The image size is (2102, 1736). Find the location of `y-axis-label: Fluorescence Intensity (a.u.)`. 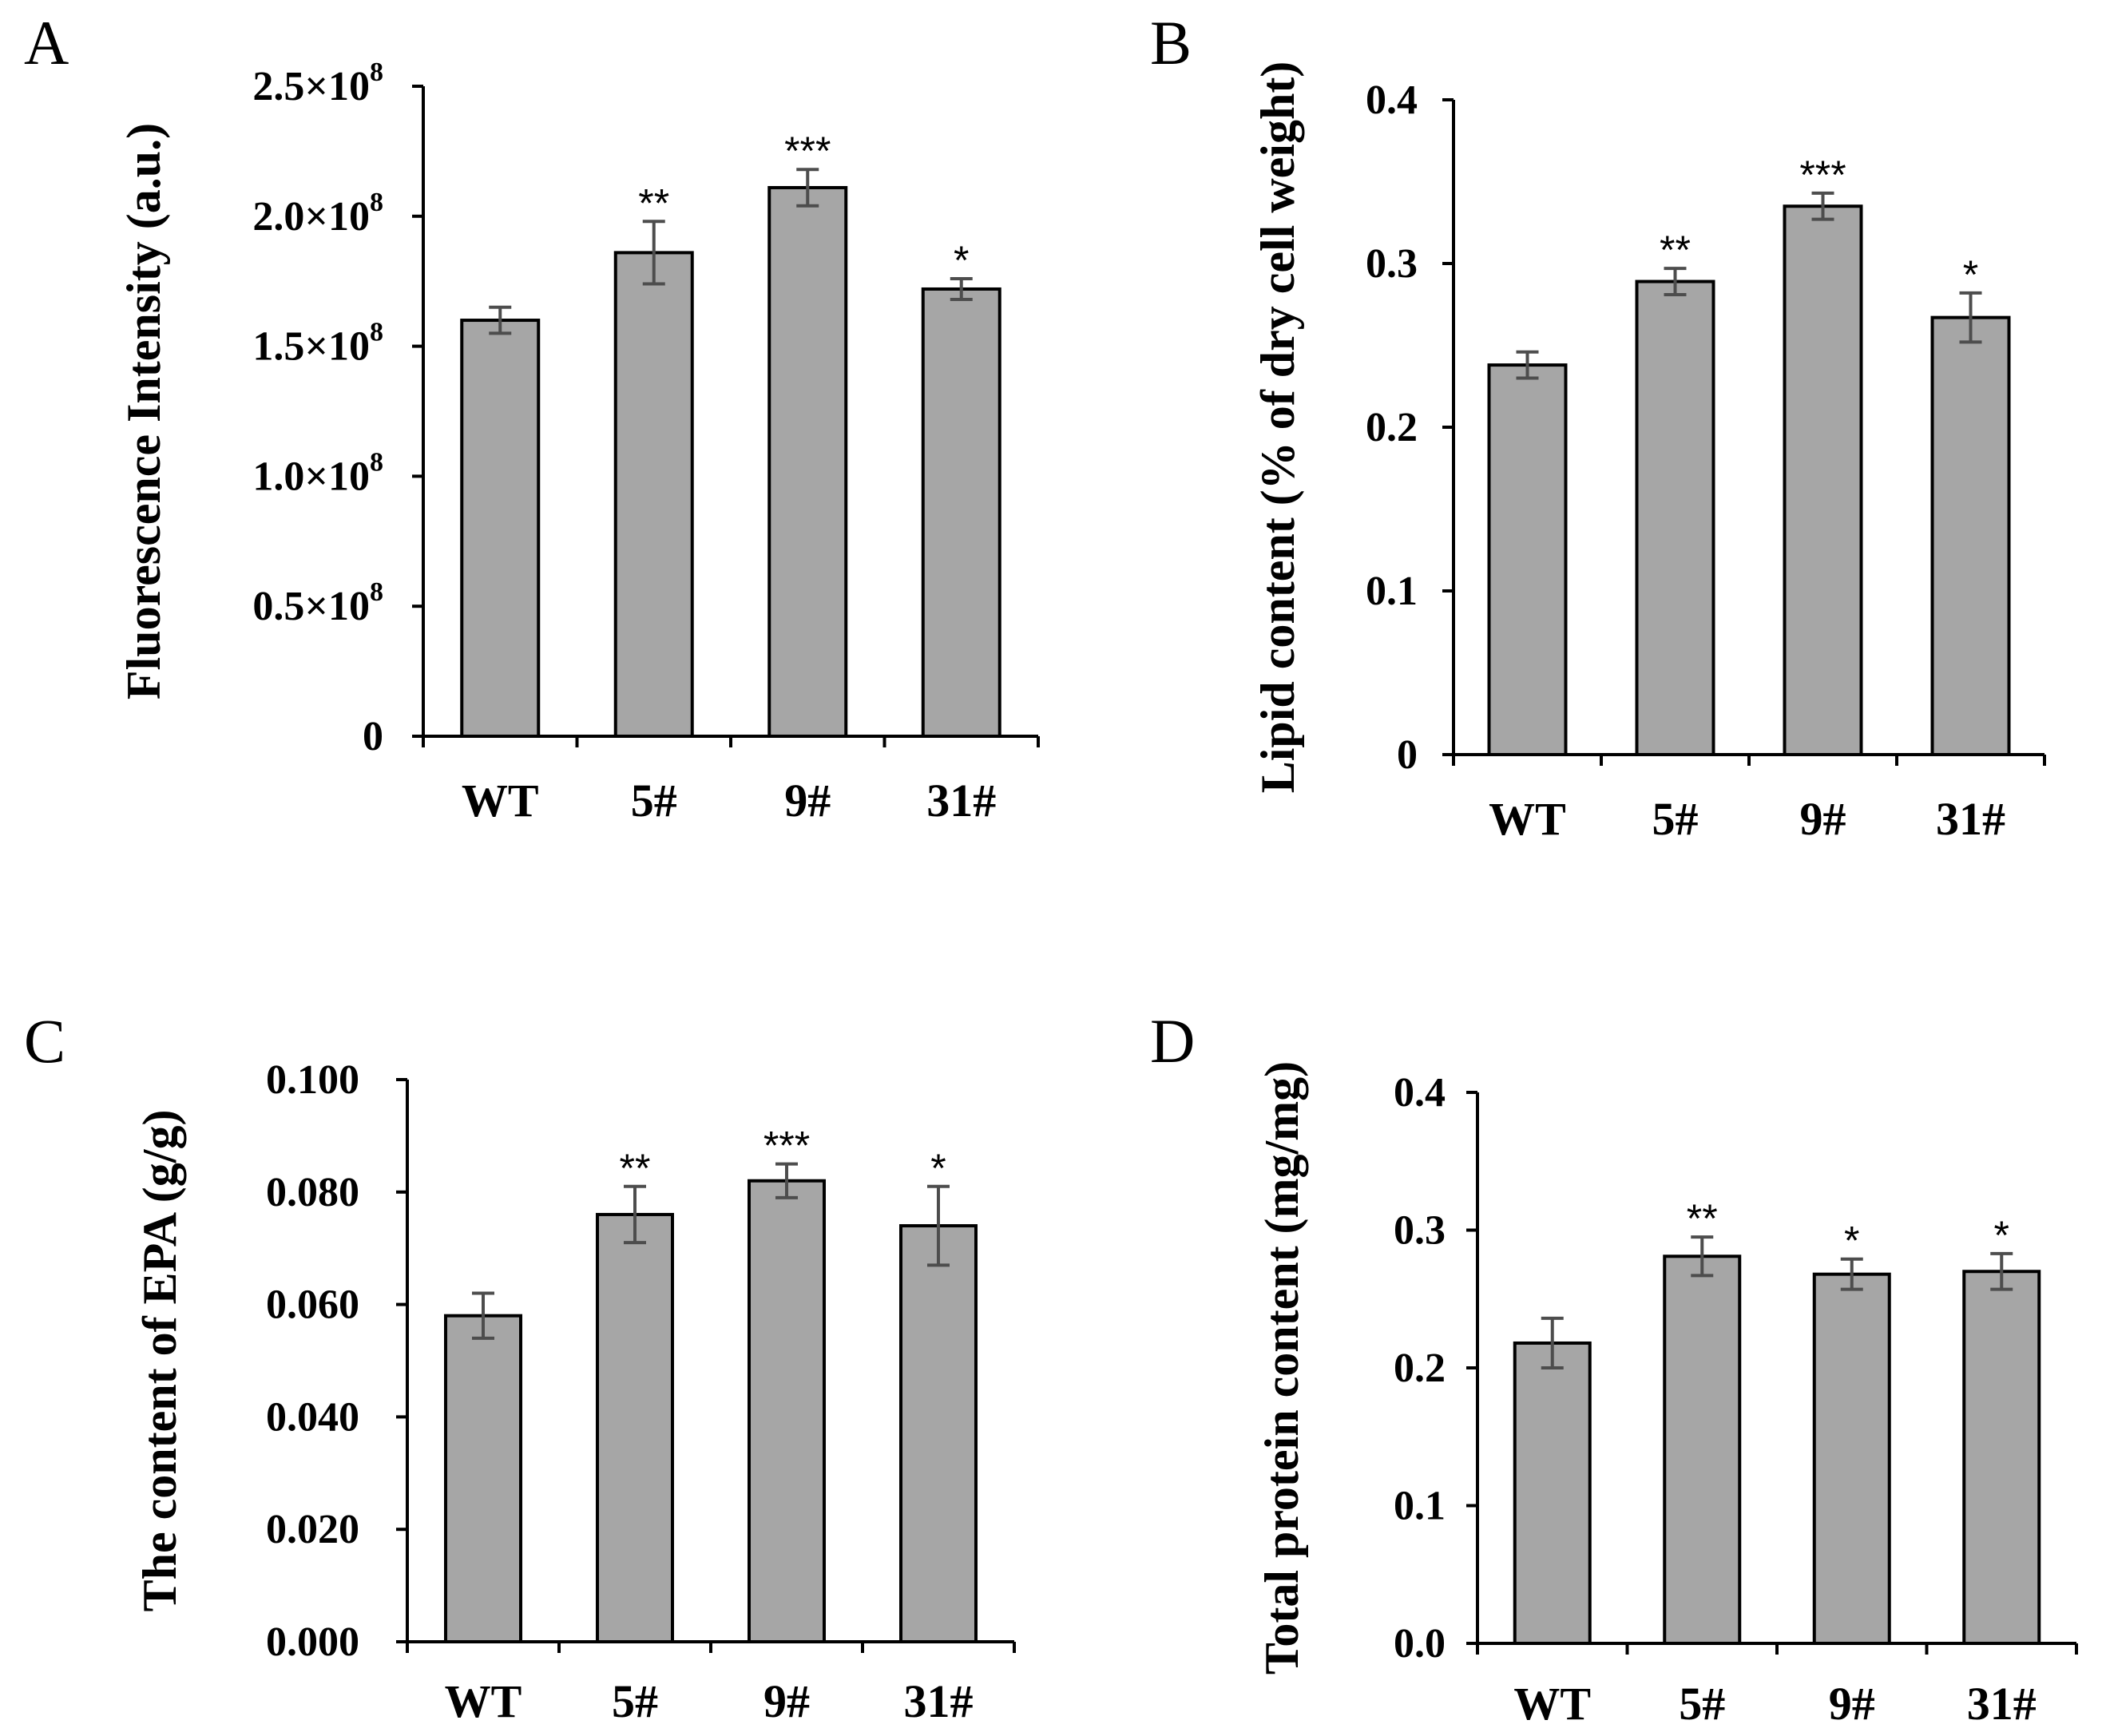

y-axis-label: Fluorescence Intensity (a.u.) is located at coordinates (143, 411).